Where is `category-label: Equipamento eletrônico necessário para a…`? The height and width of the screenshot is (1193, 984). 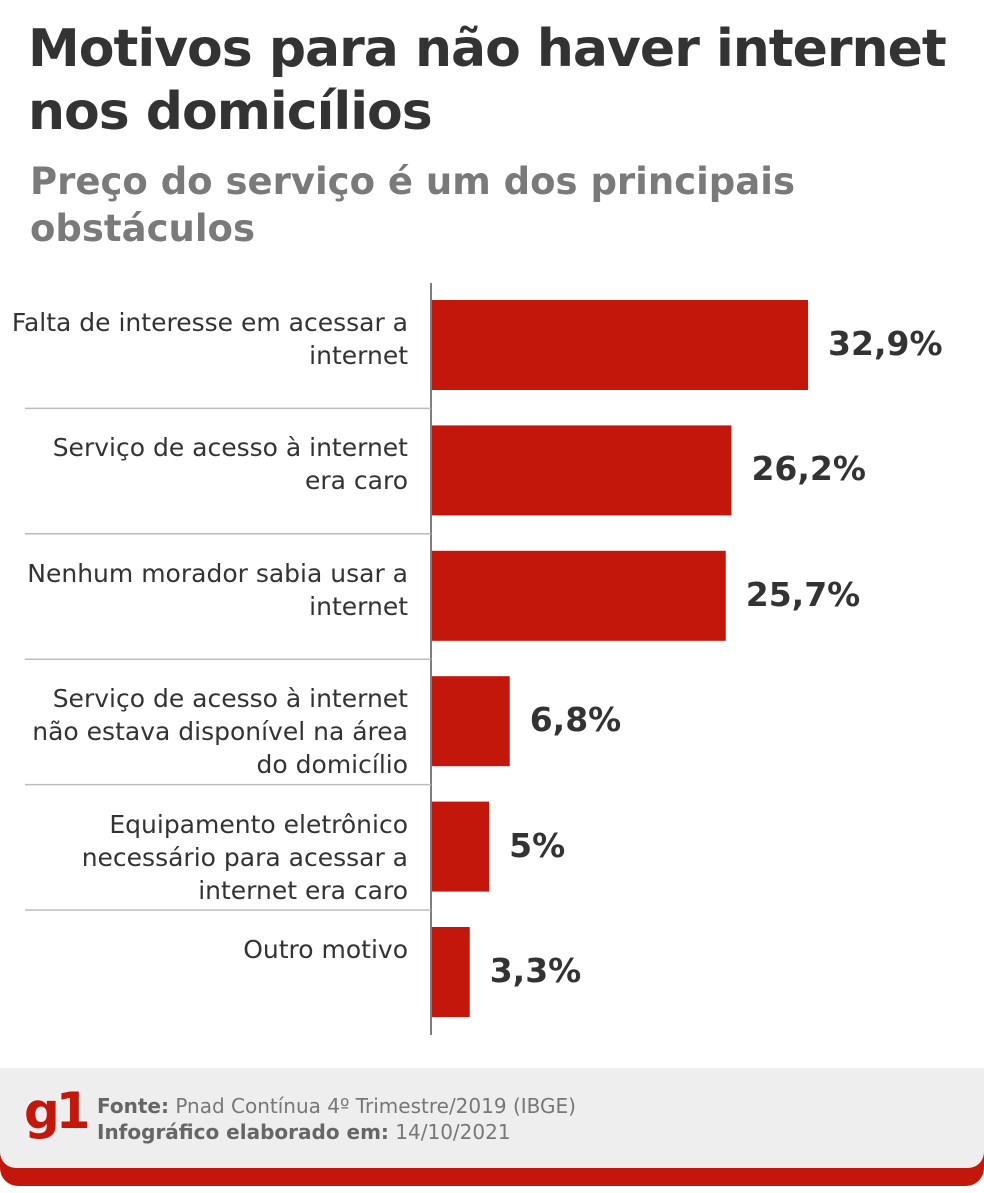
category-label: Equipamento eletrônico necessário para a… is located at coordinates (244, 857).